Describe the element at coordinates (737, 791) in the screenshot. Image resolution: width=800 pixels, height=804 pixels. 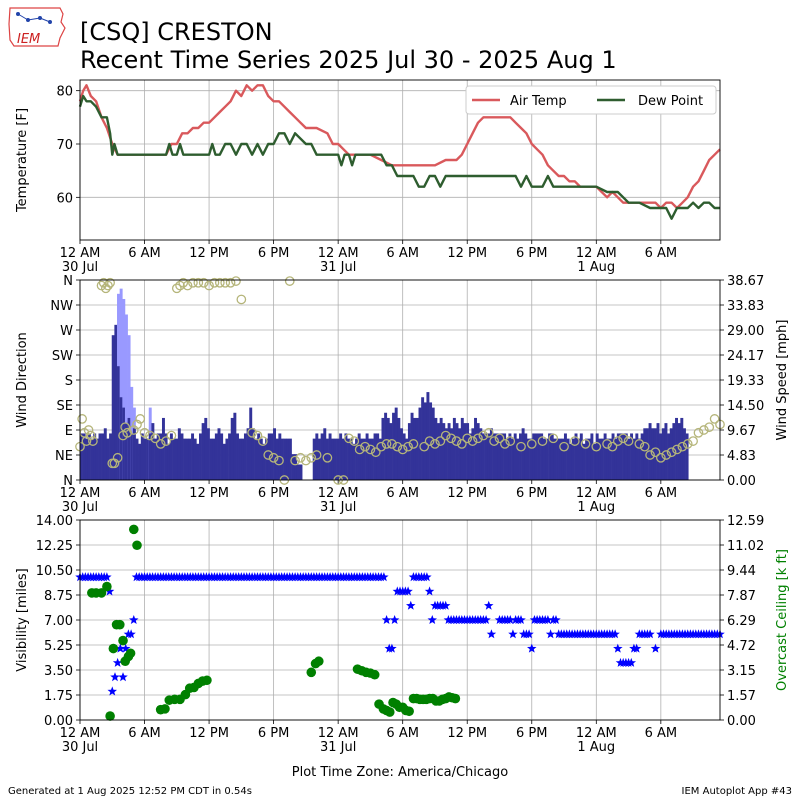
I see `footer-app: IEM Autoplot App #43` at that location.